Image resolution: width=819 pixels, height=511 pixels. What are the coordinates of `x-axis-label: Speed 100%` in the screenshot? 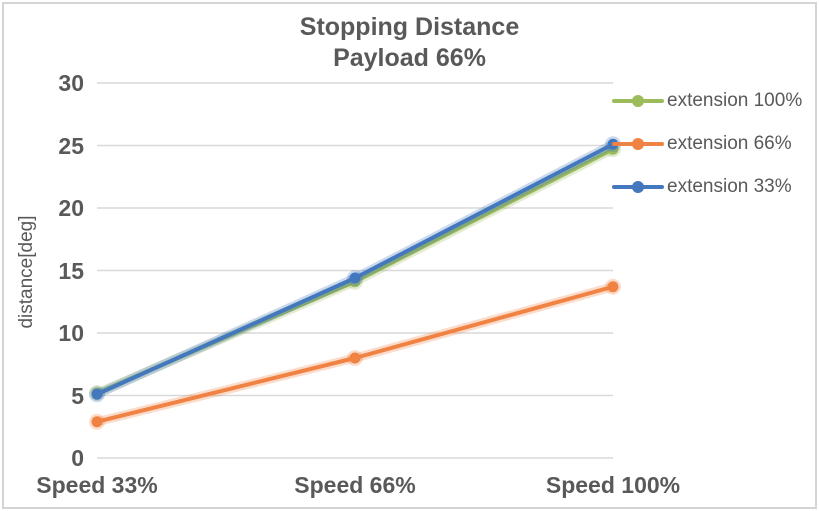 It's located at (613, 485).